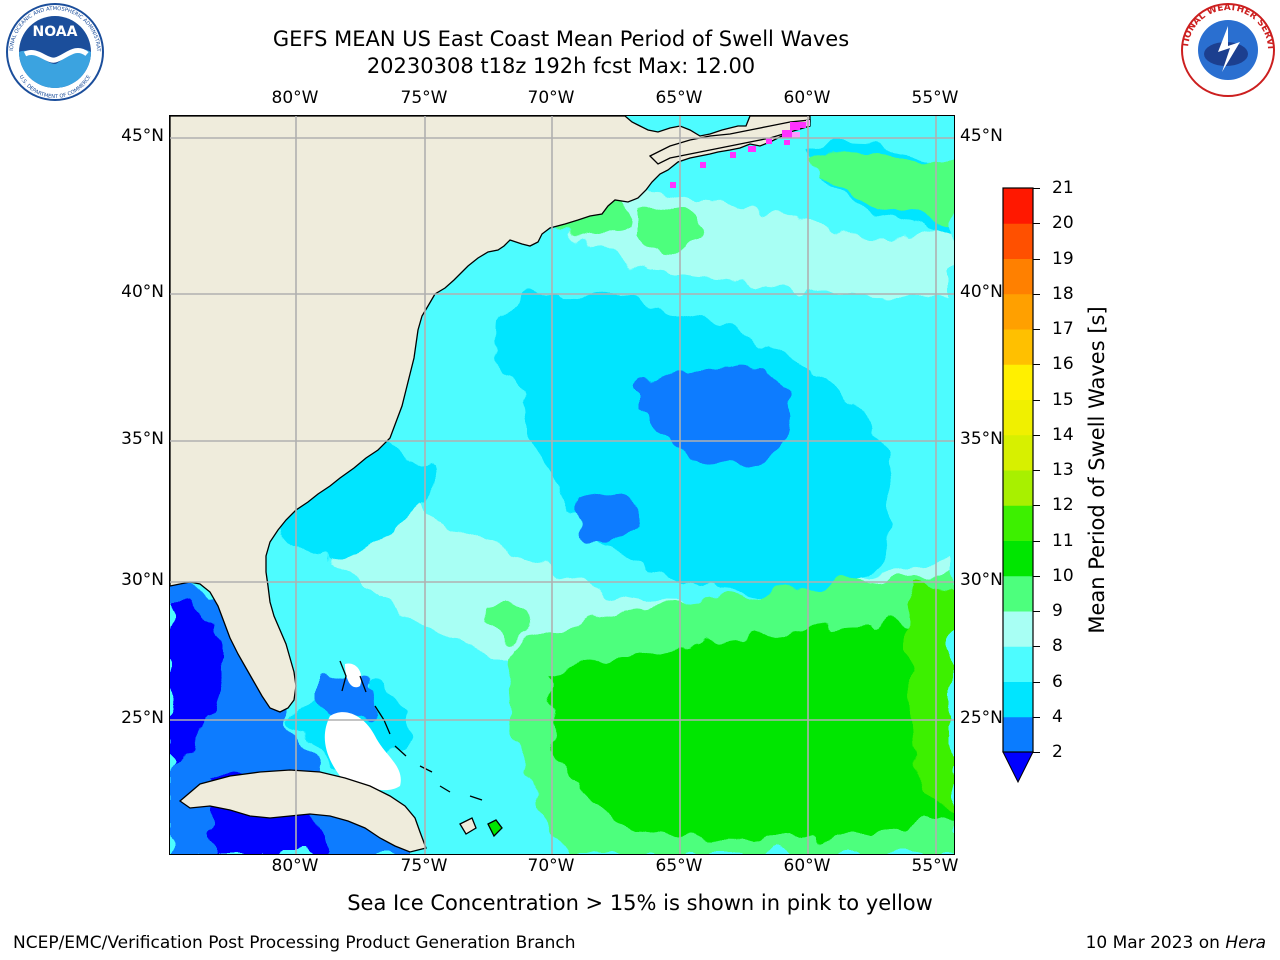 The image size is (1280, 960). What do you see at coordinates (55, 32) in the screenshot?
I see `noaa-logo-text: NOAA` at bounding box center [55, 32].